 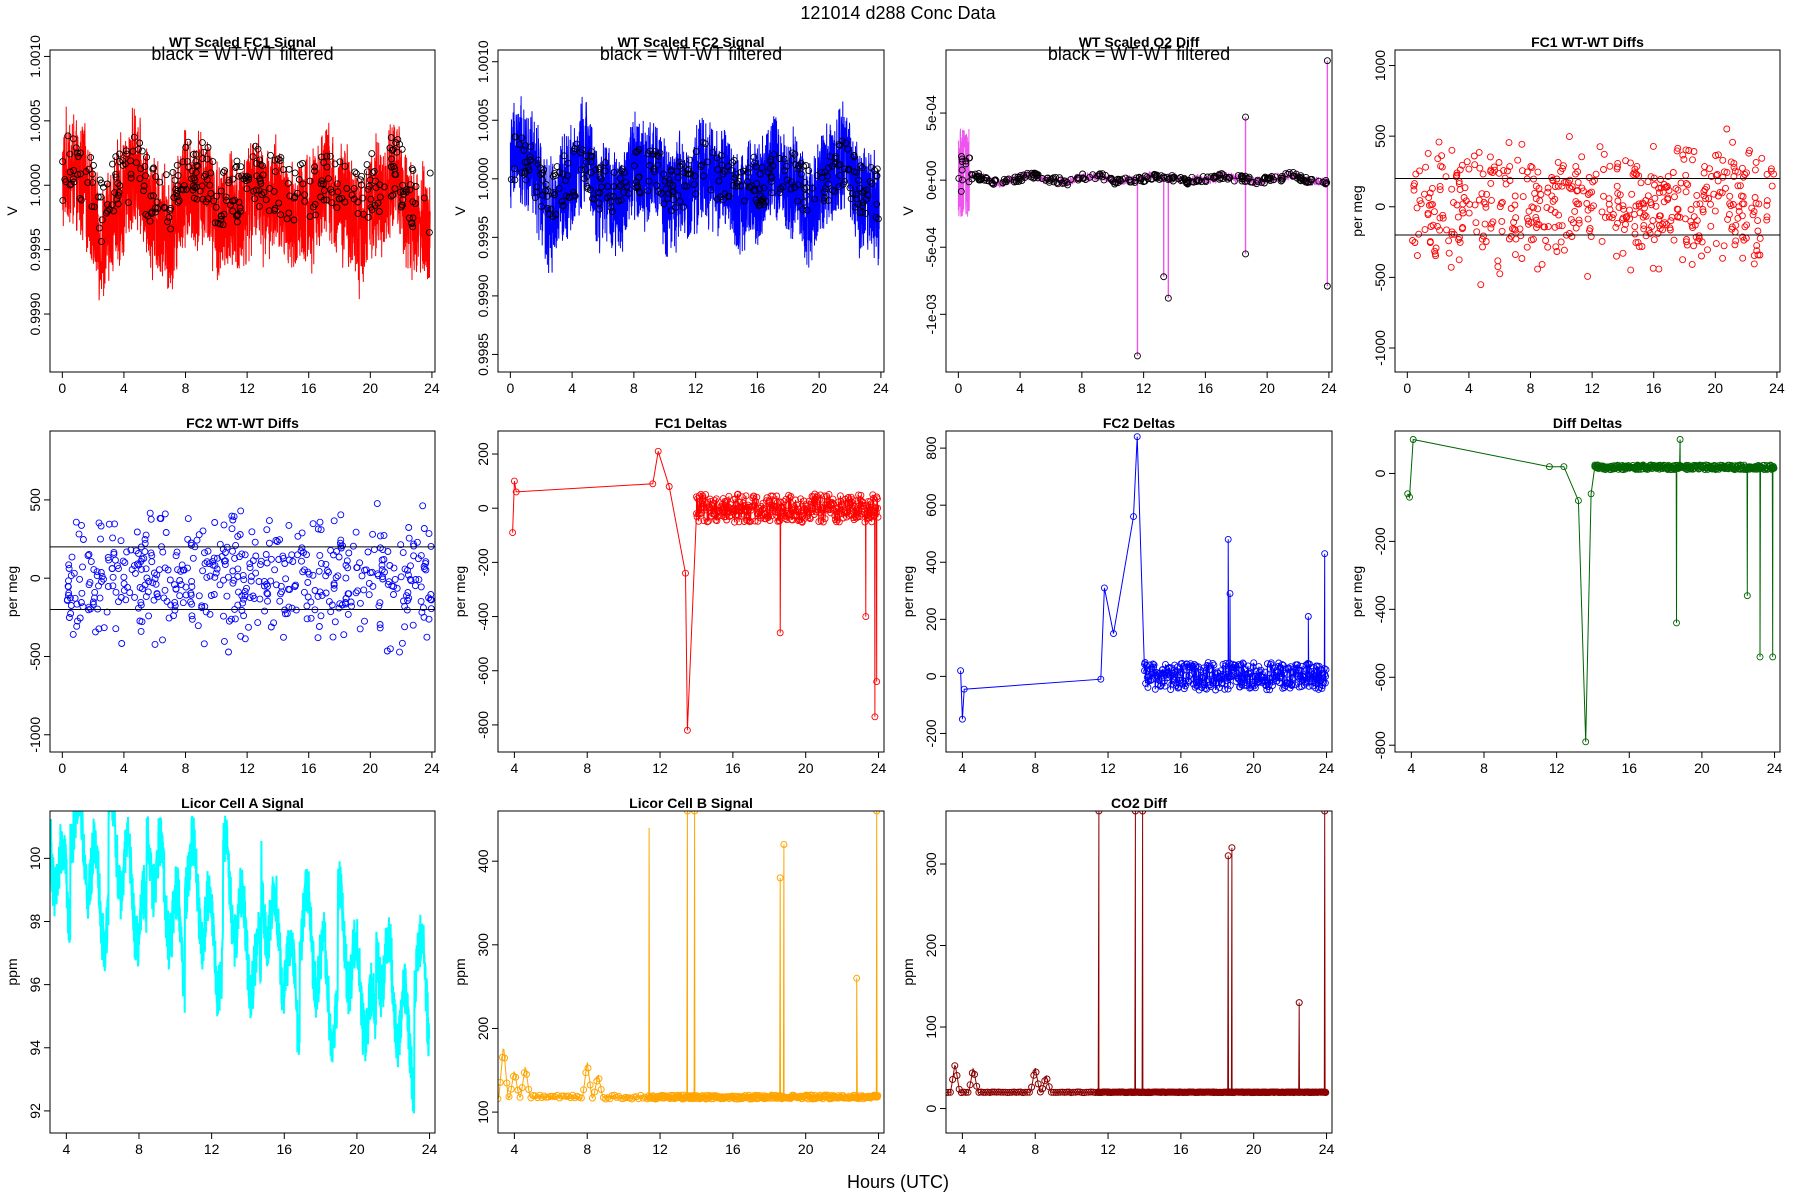 I want to click on x-tick-label: 20, so click(x=1702, y=768).